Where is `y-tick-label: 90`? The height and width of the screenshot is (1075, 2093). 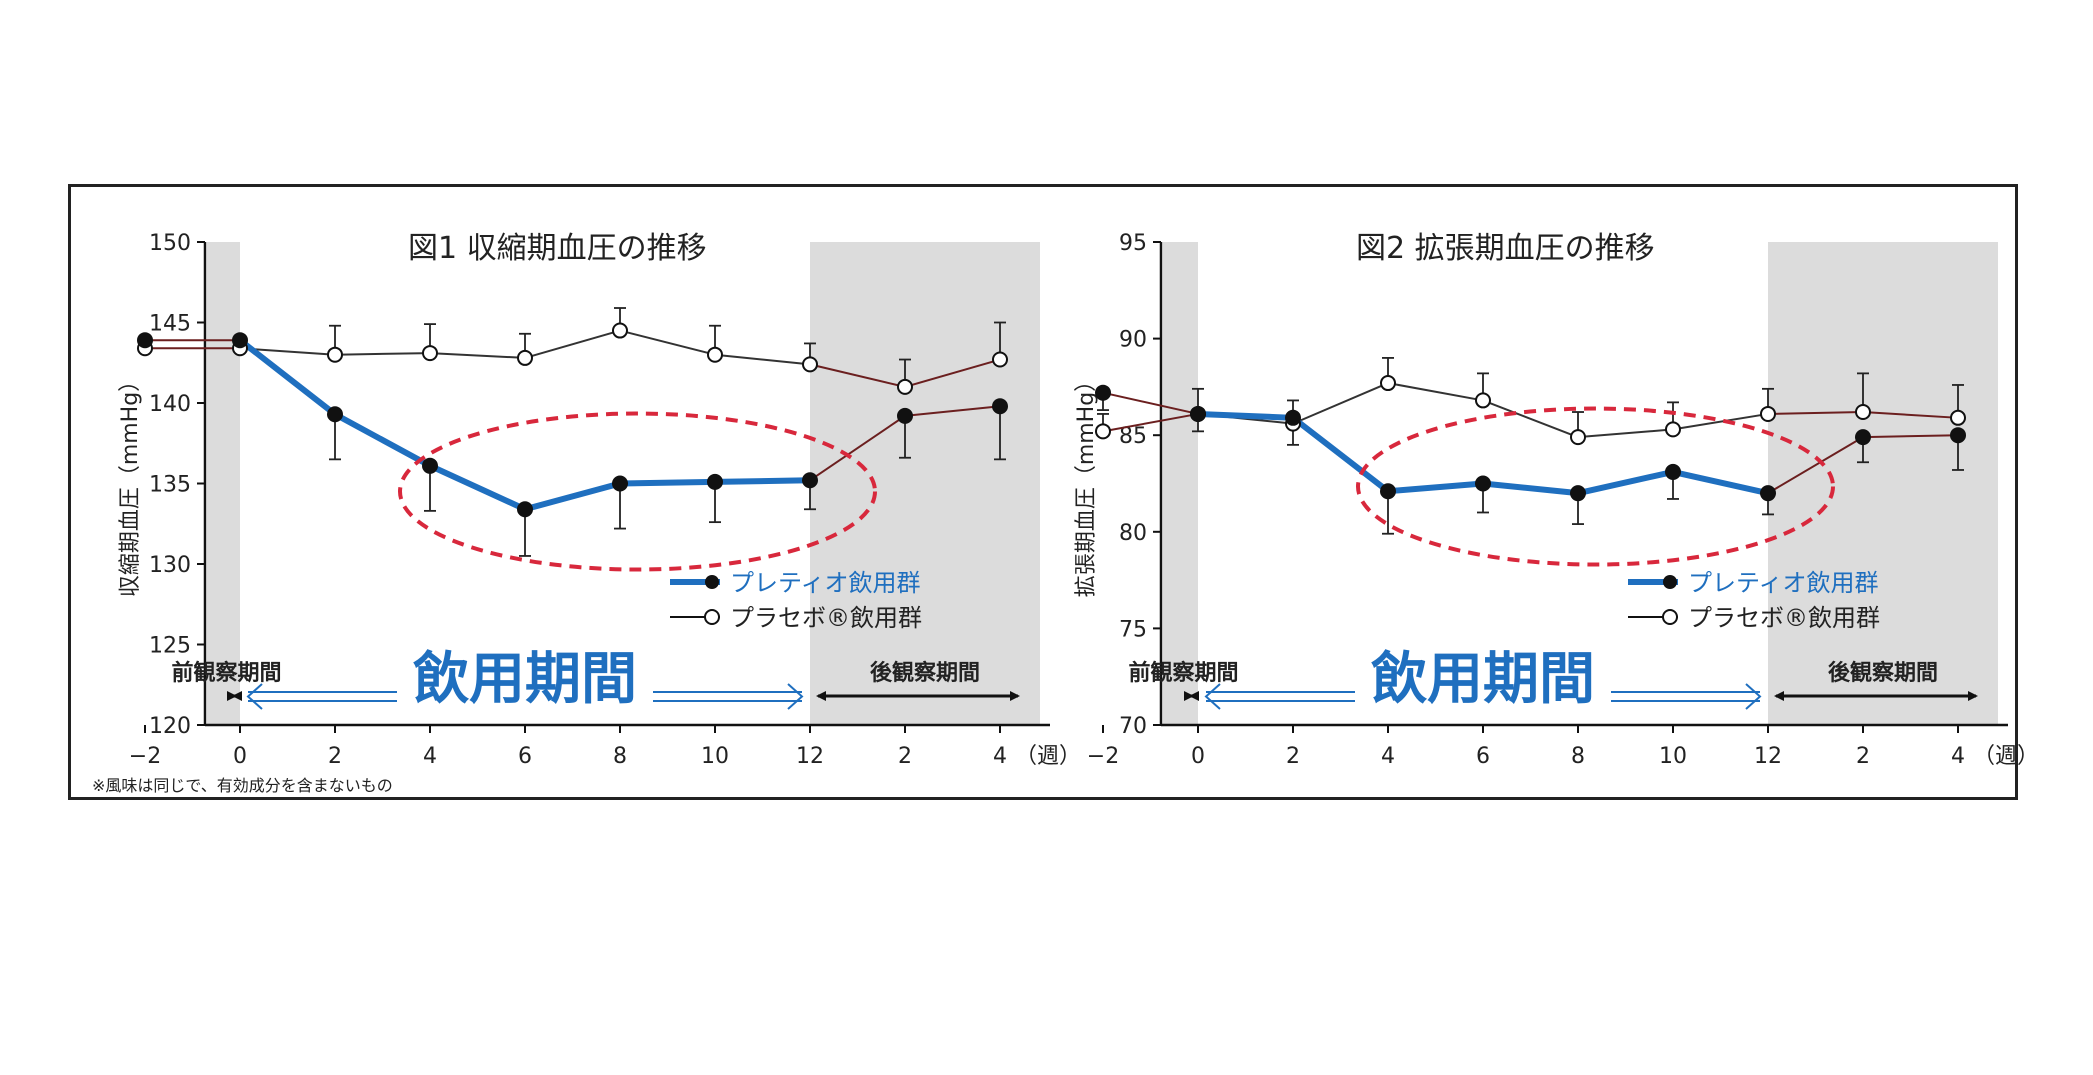 y-tick-label: 90 is located at coordinates (1133, 340).